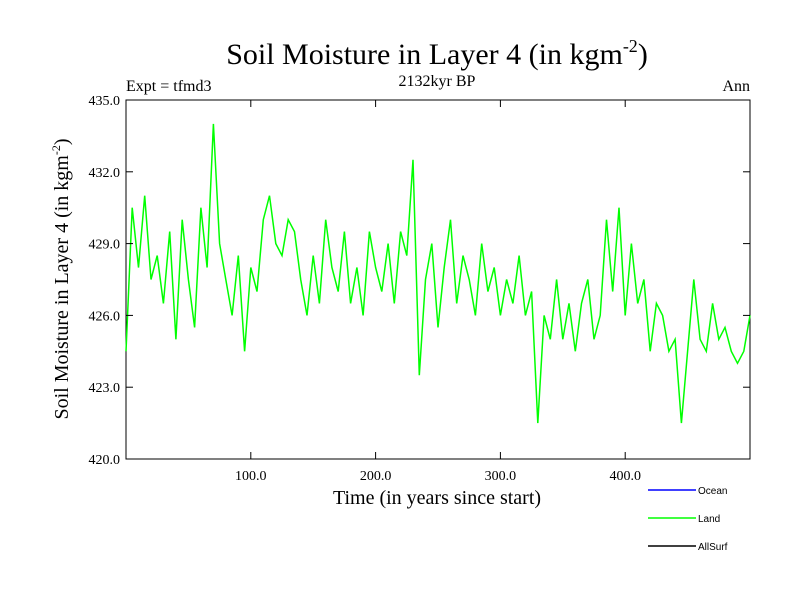 The image size is (800, 600). I want to click on y-tick-label: 426.0, so click(105, 316).